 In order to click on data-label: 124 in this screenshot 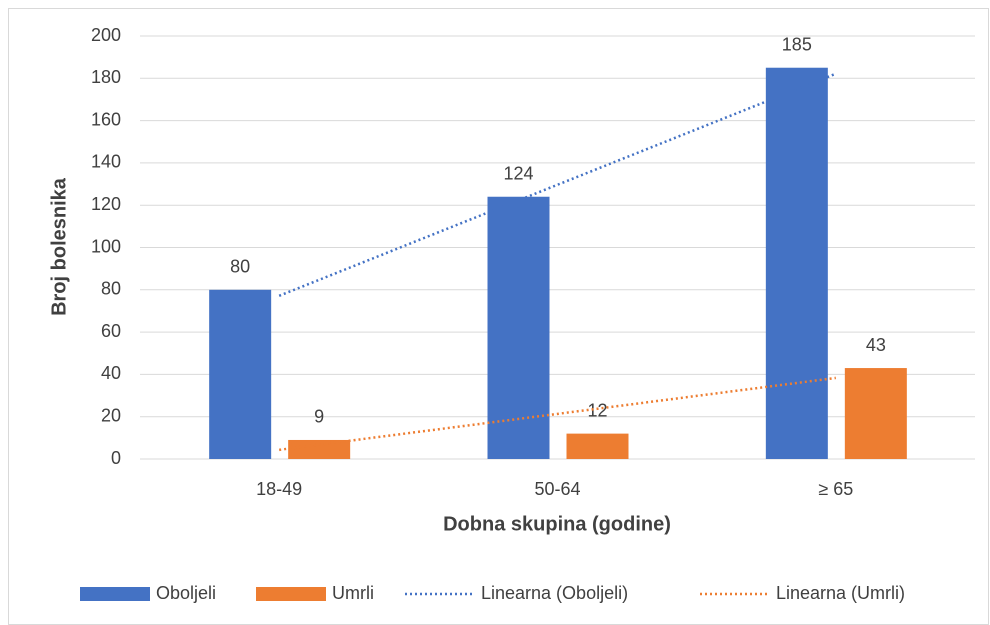, I will do `click(518, 173)`.